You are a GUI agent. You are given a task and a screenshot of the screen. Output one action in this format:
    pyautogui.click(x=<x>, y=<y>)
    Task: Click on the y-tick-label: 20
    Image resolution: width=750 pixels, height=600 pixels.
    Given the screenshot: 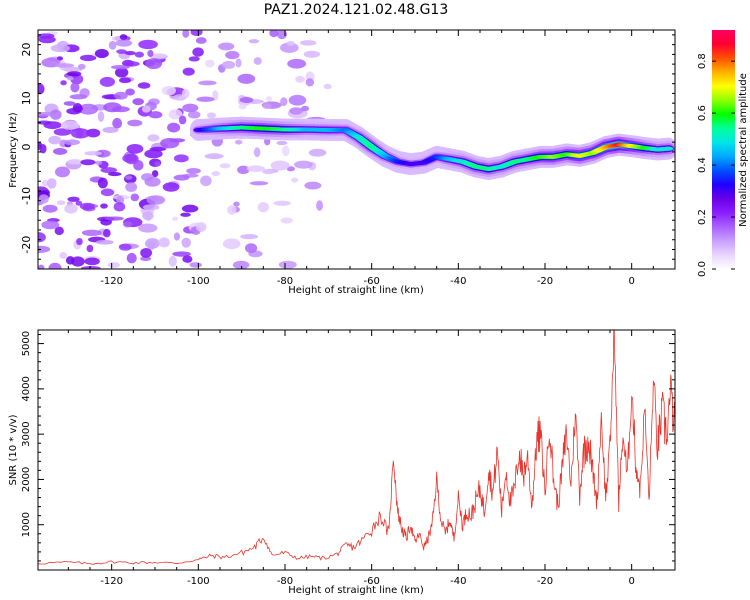 What is the action you would take?
    pyautogui.click(x=26, y=50)
    